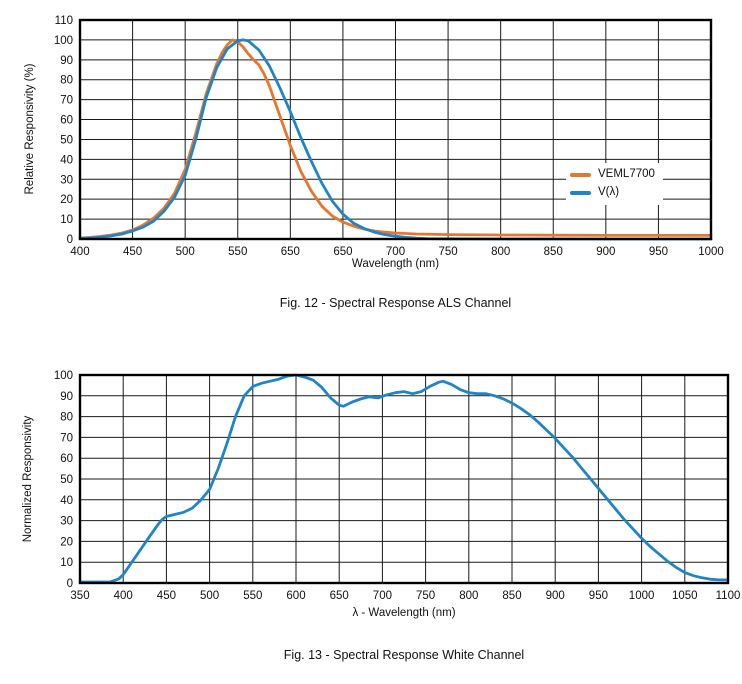  I want to click on fig12-x-axis-title: Wavelength (nm), so click(395, 264).